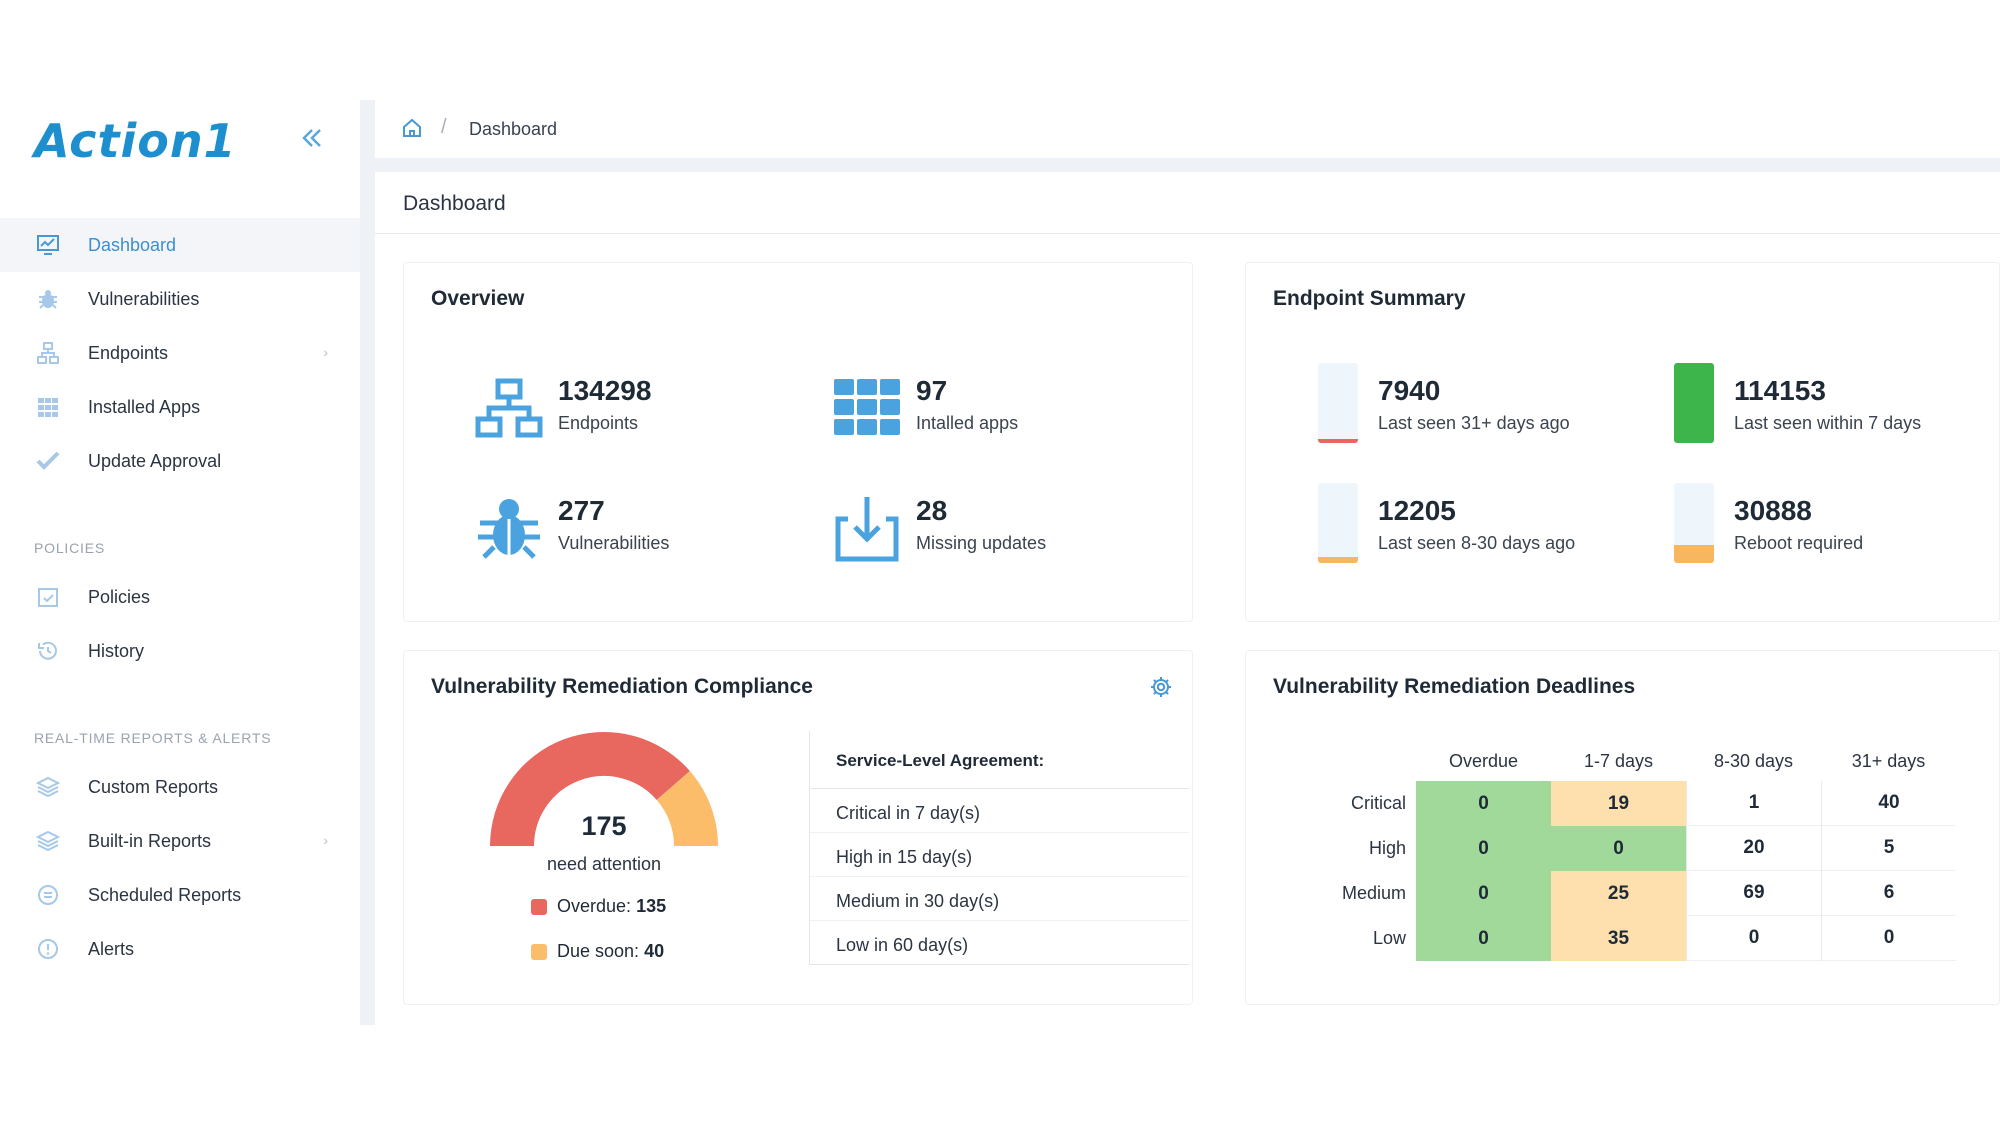 This screenshot has width=2000, height=1125. What do you see at coordinates (1888, 848) in the screenshot?
I see `deadlines-cell: 5` at bounding box center [1888, 848].